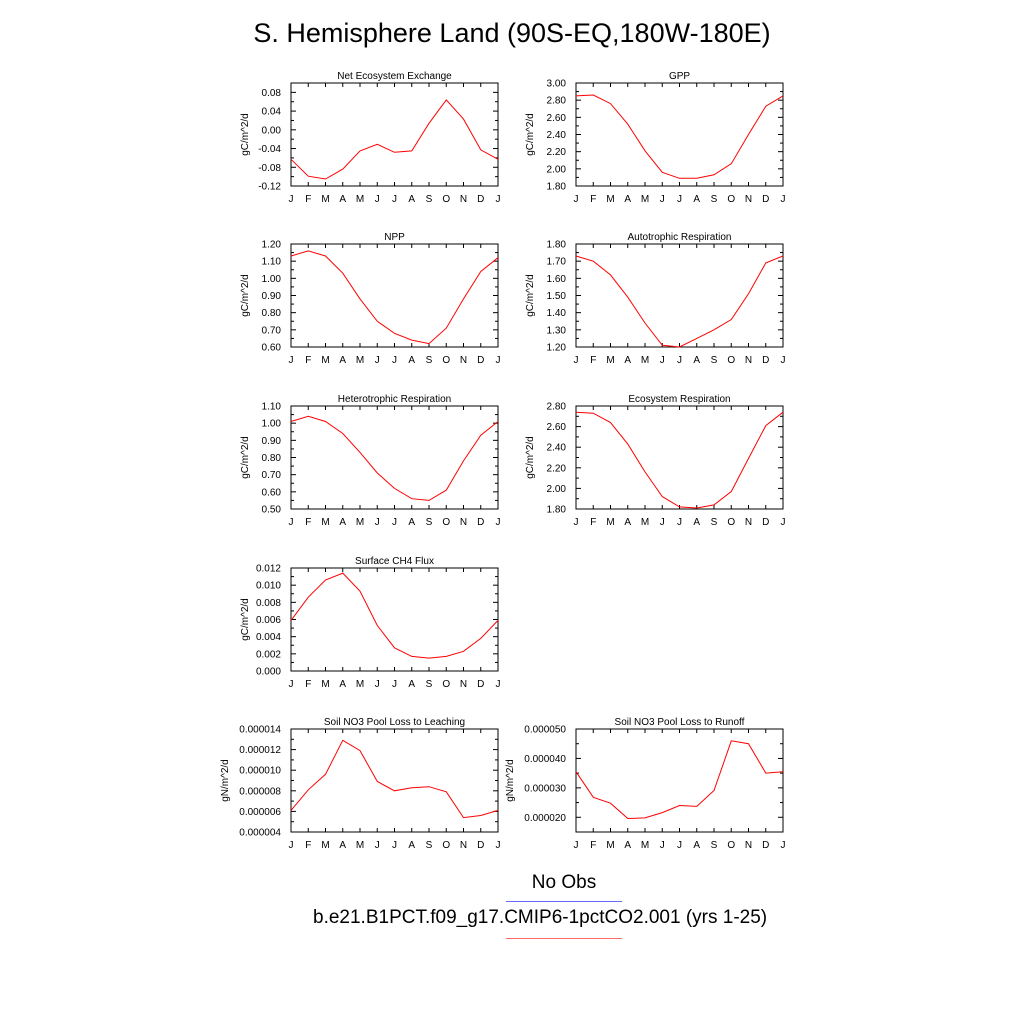 This screenshot has height=1024, width=1024. What do you see at coordinates (260, 750) in the screenshot?
I see `y-tick-label: 0.000012` at bounding box center [260, 750].